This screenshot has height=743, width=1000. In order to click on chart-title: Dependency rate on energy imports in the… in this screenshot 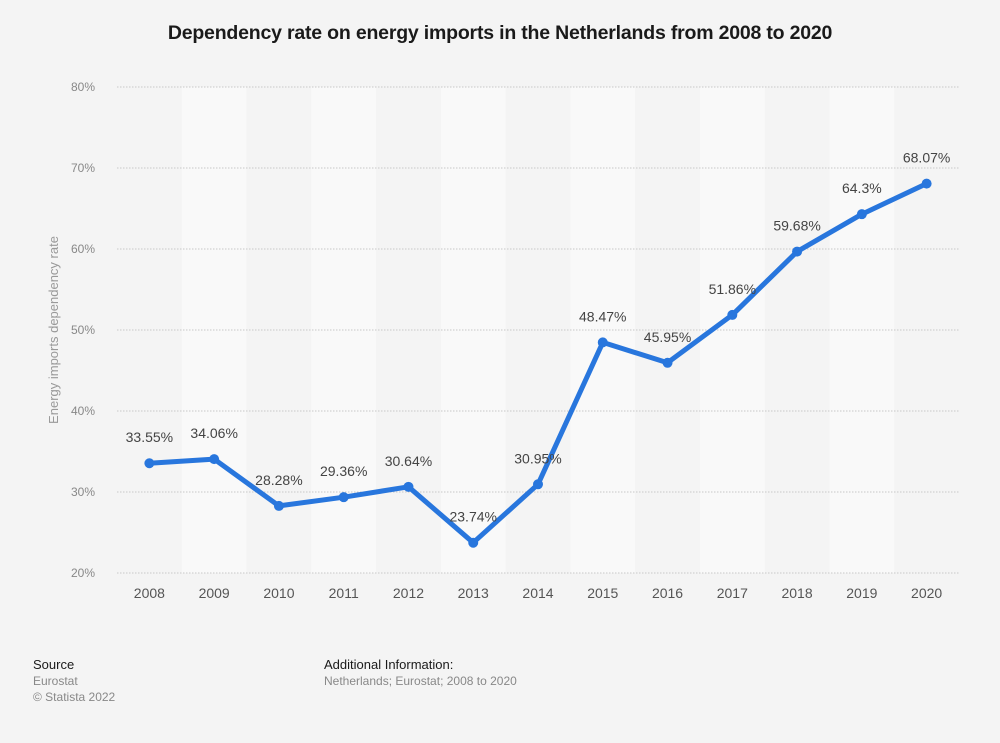, I will do `click(500, 33)`.